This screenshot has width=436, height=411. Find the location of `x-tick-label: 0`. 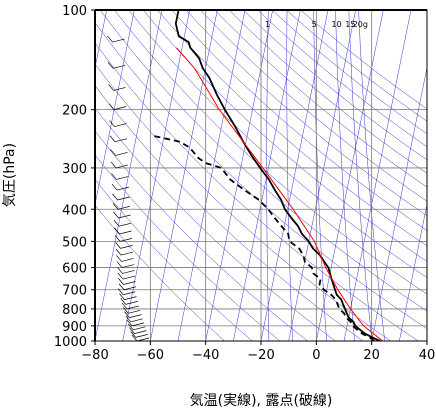

x-tick-label: 0 is located at coordinates (316, 355).